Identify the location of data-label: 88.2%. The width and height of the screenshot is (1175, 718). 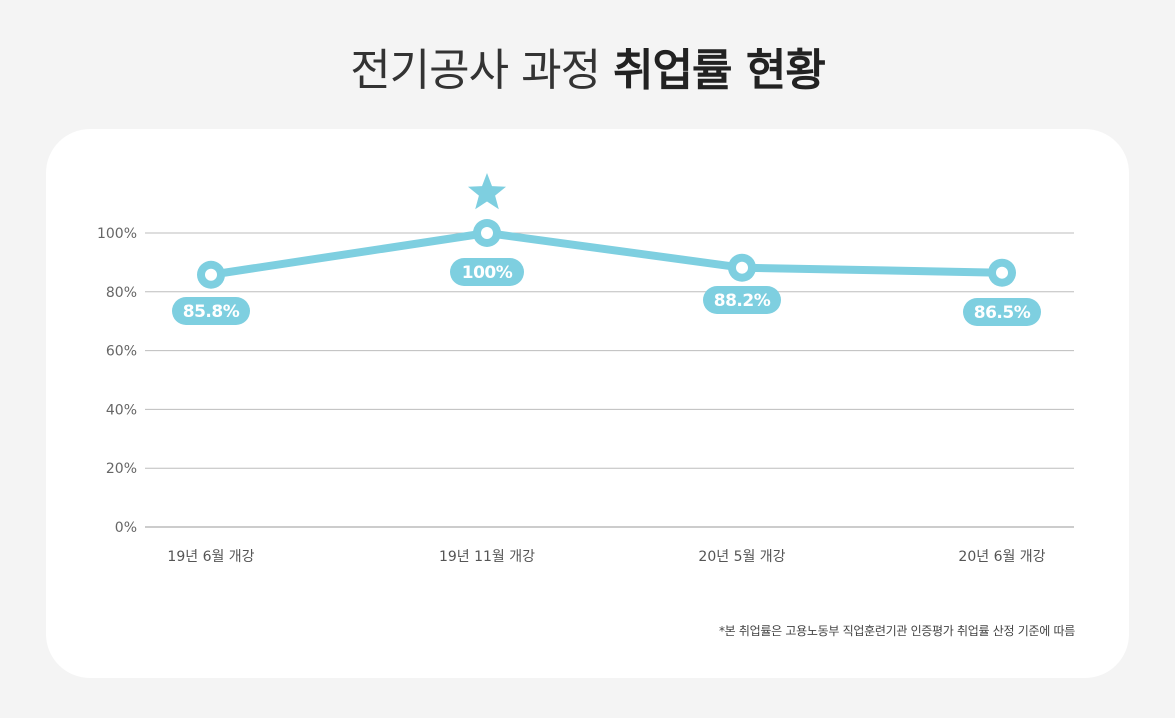
(742, 301).